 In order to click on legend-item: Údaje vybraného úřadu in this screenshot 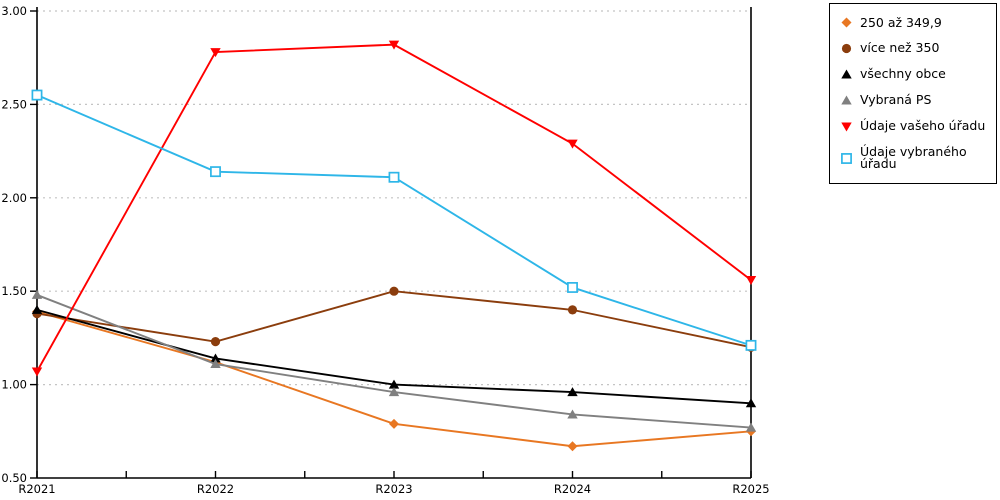, I will do `click(918, 157)`.